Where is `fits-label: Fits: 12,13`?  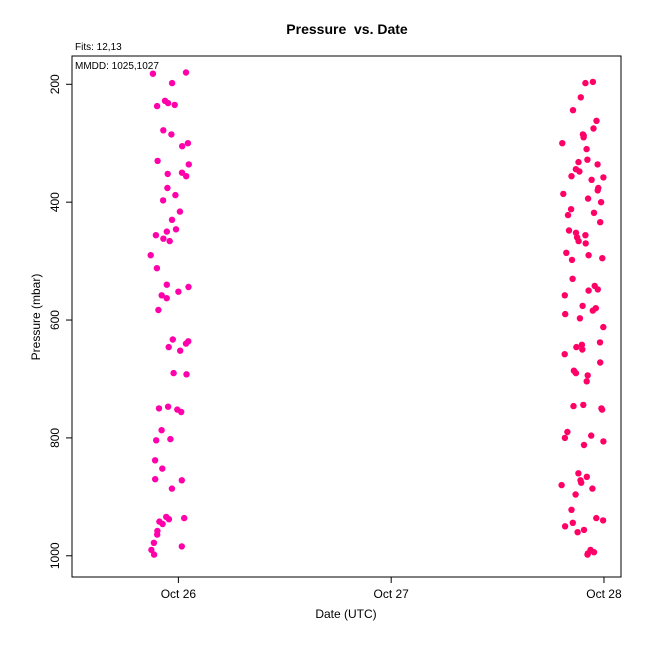
fits-label: Fits: 12,13 is located at coordinates (98, 47).